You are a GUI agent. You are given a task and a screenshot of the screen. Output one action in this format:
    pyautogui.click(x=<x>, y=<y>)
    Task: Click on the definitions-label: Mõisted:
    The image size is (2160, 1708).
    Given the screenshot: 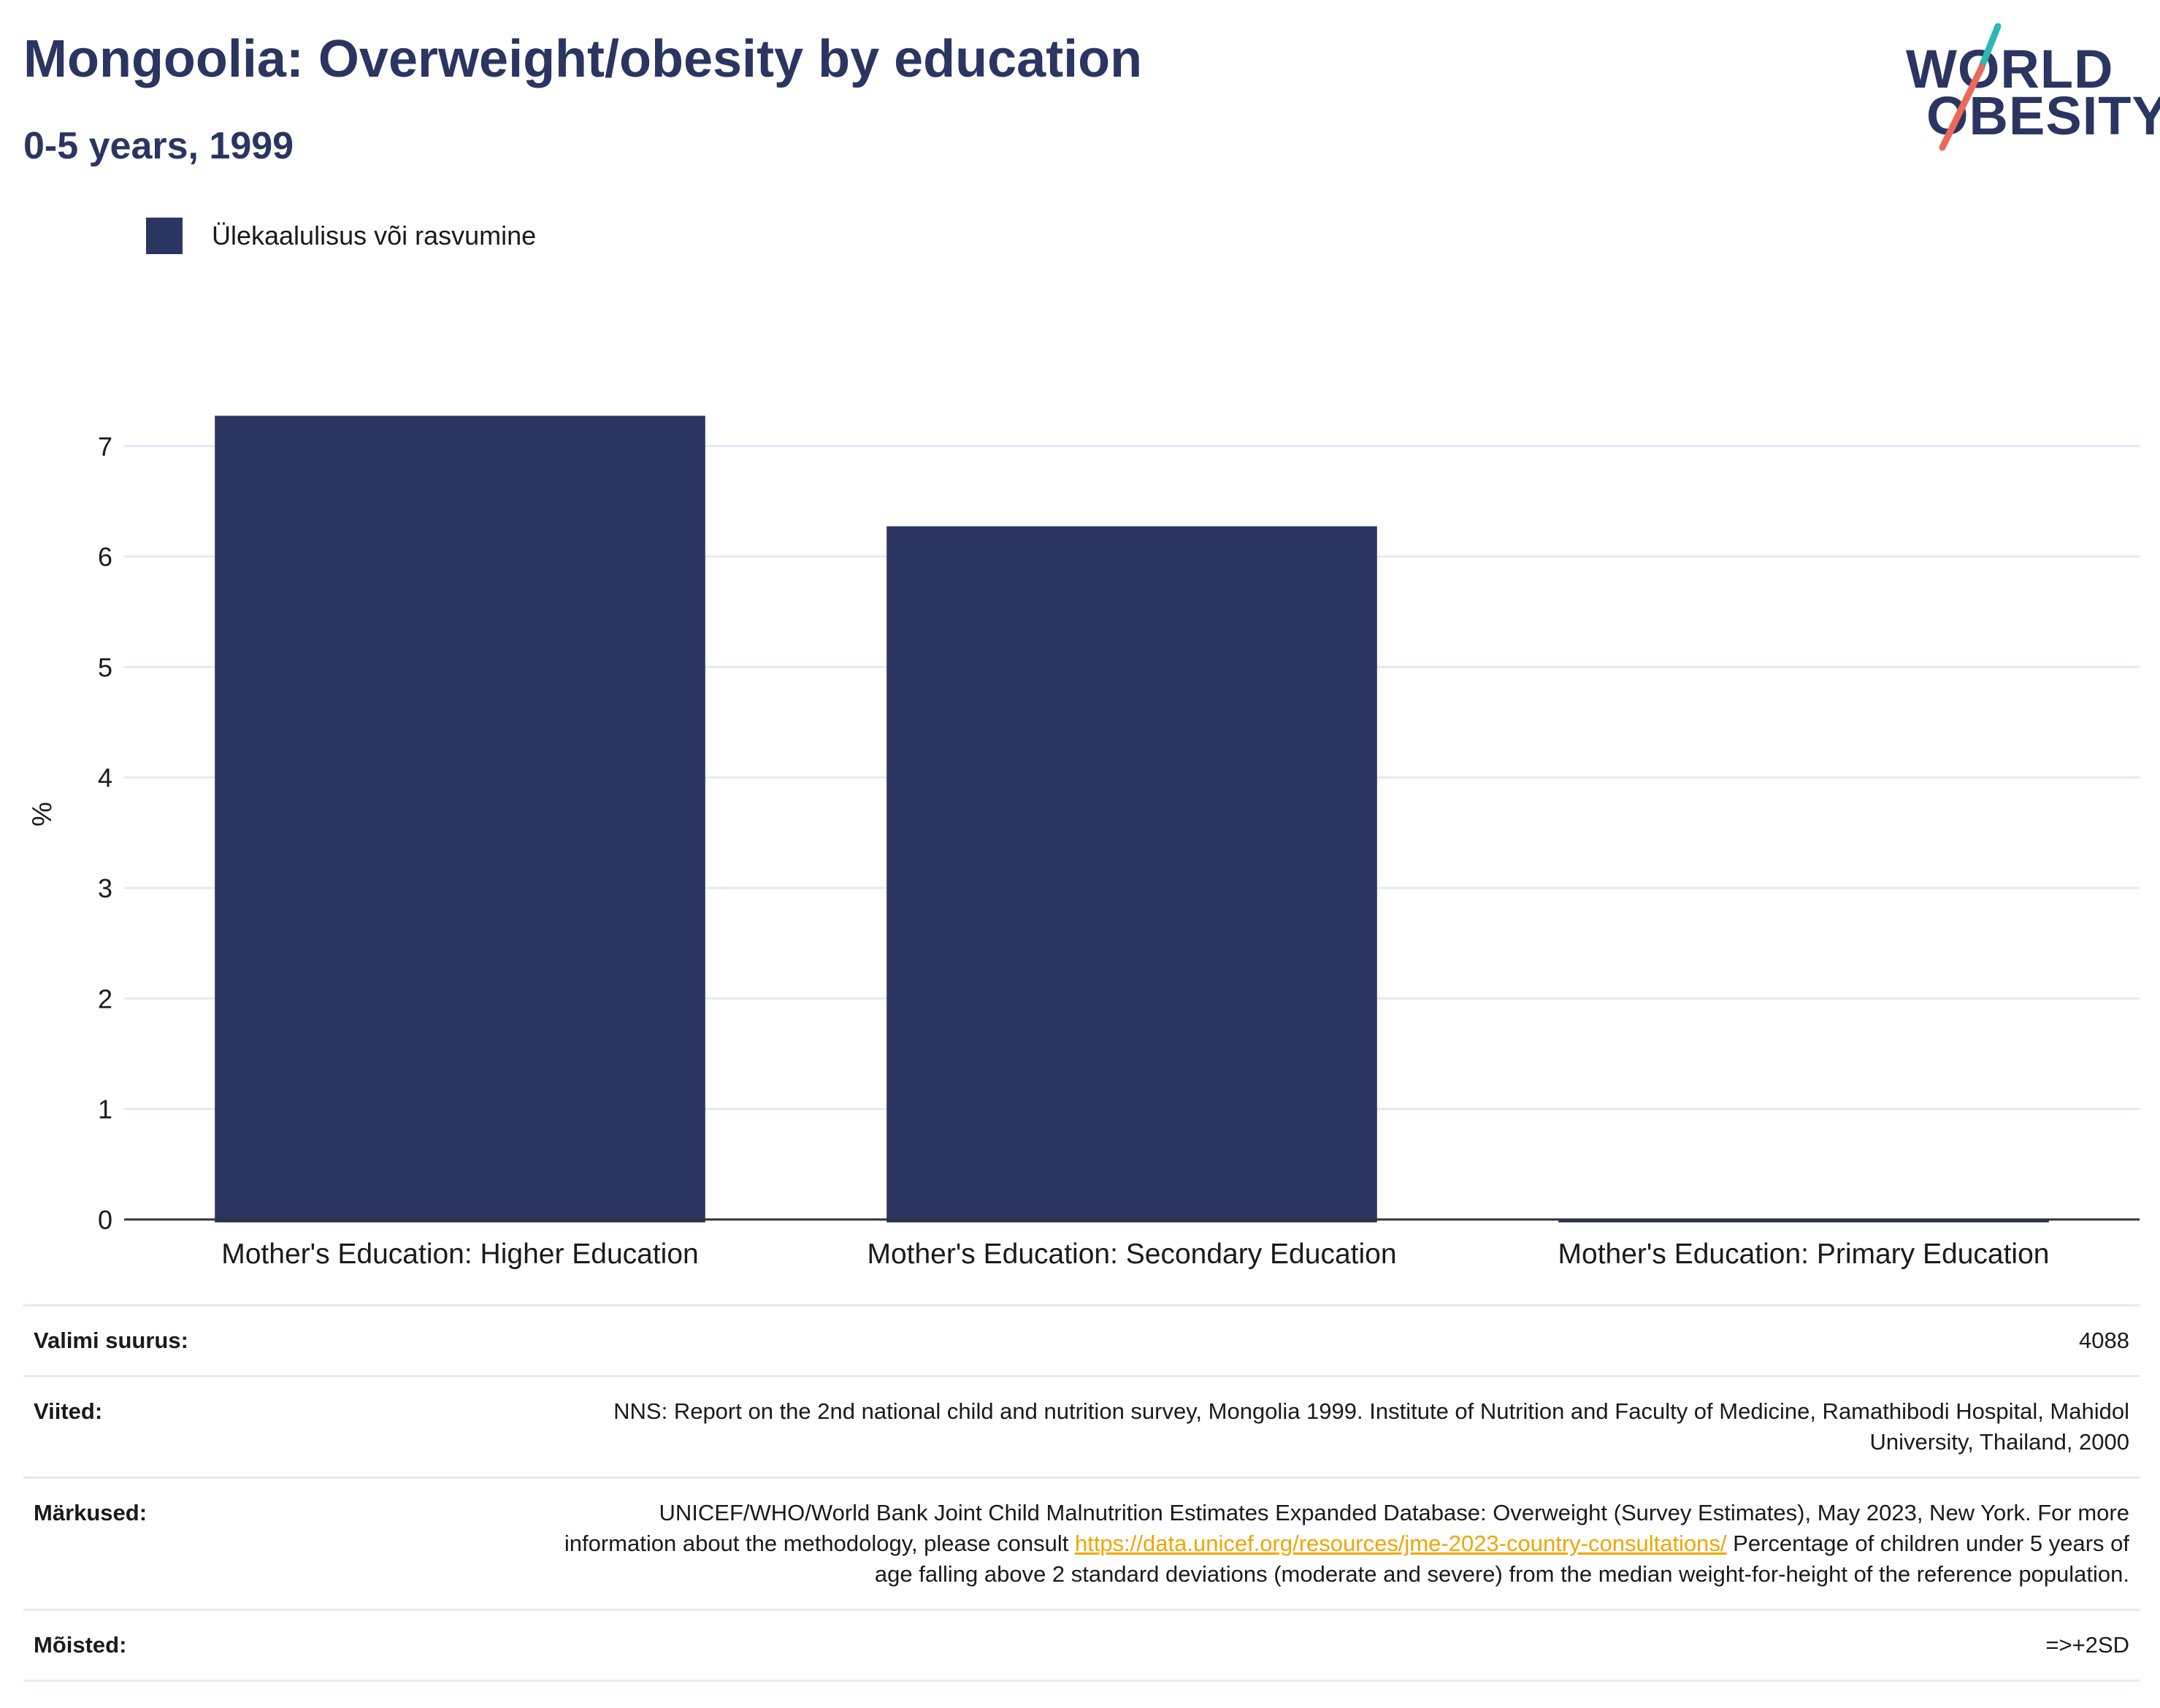 What is the action you would take?
    pyautogui.click(x=80, y=1645)
    